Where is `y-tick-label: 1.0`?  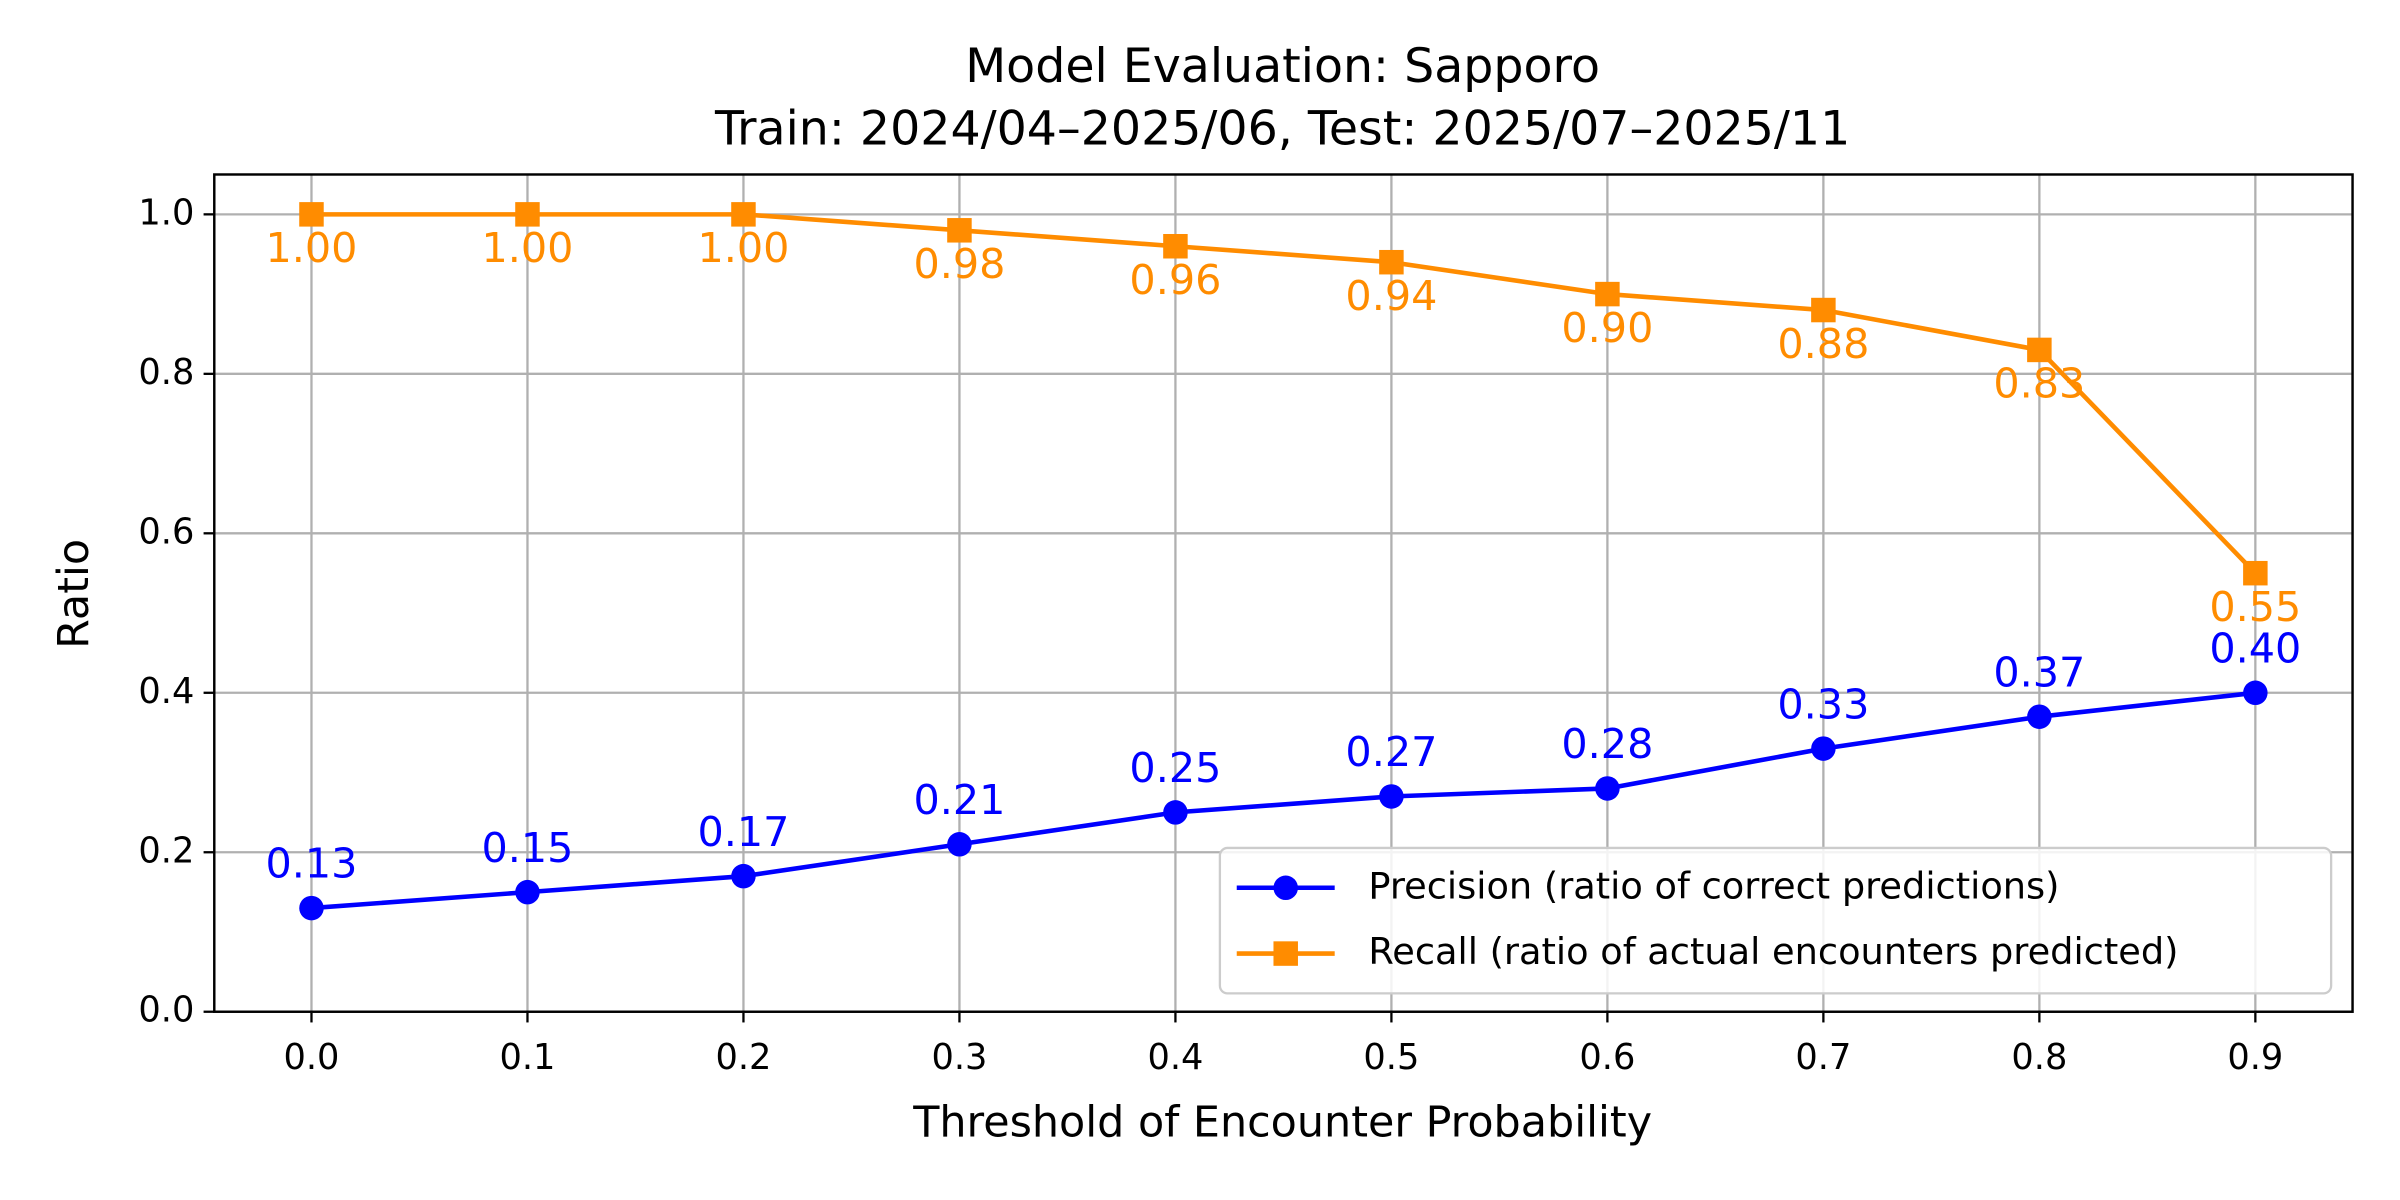 y-tick-label: 1.0 is located at coordinates (166, 212).